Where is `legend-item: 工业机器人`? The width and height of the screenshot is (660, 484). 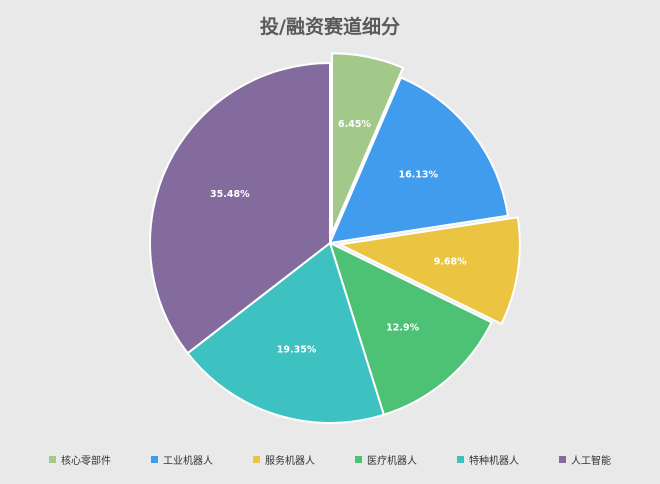
legend-item: 工业机器人 is located at coordinates (182, 459).